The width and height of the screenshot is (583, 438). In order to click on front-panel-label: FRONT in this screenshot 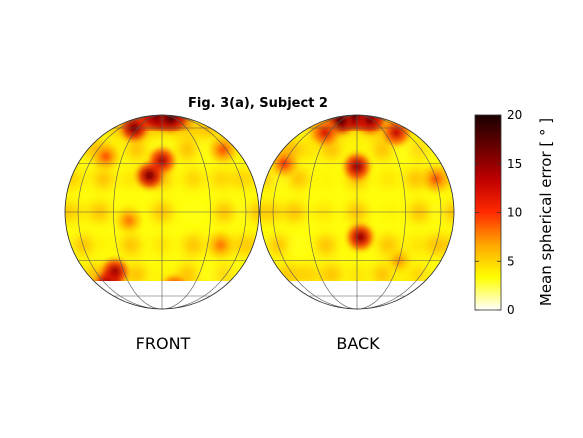, I will do `click(163, 343)`.